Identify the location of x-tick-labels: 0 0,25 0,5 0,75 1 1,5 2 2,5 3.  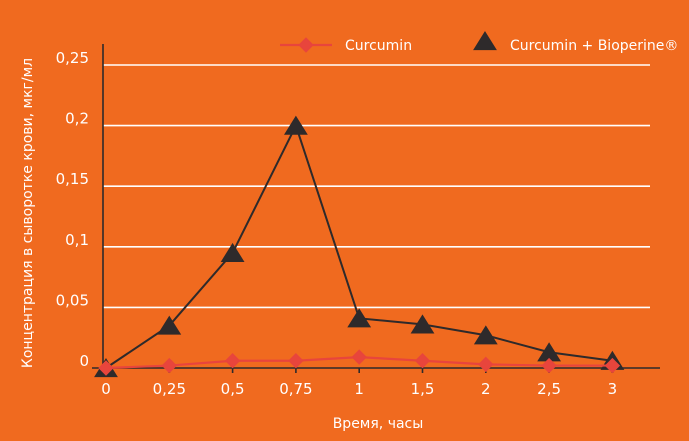
(359, 389).